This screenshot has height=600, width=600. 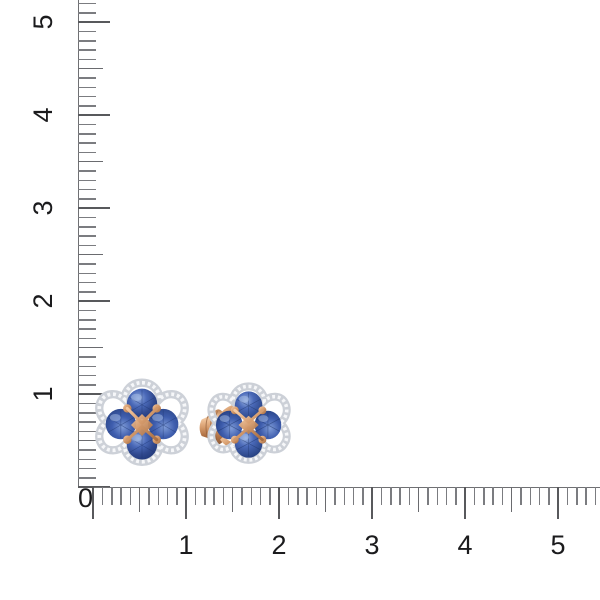 I want to click on x-axis-label-2: 2, so click(x=279, y=544).